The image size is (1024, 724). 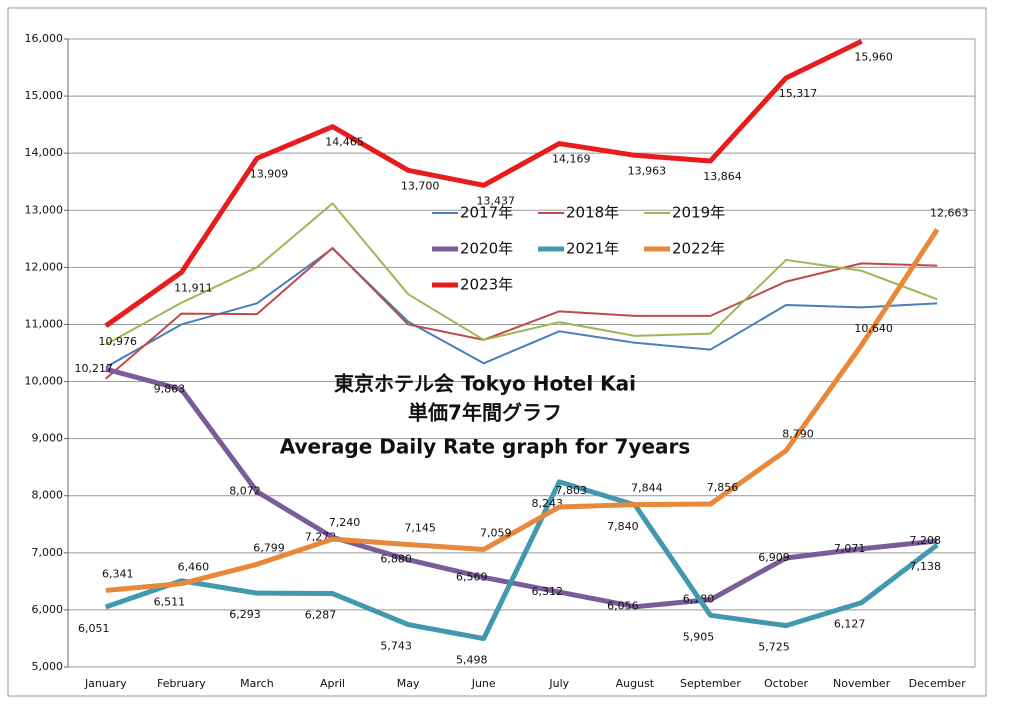 What do you see at coordinates (485, 384) in the screenshot?
I see `chart-title: 東京ホテル会 Tokyo Hotel Kai` at bounding box center [485, 384].